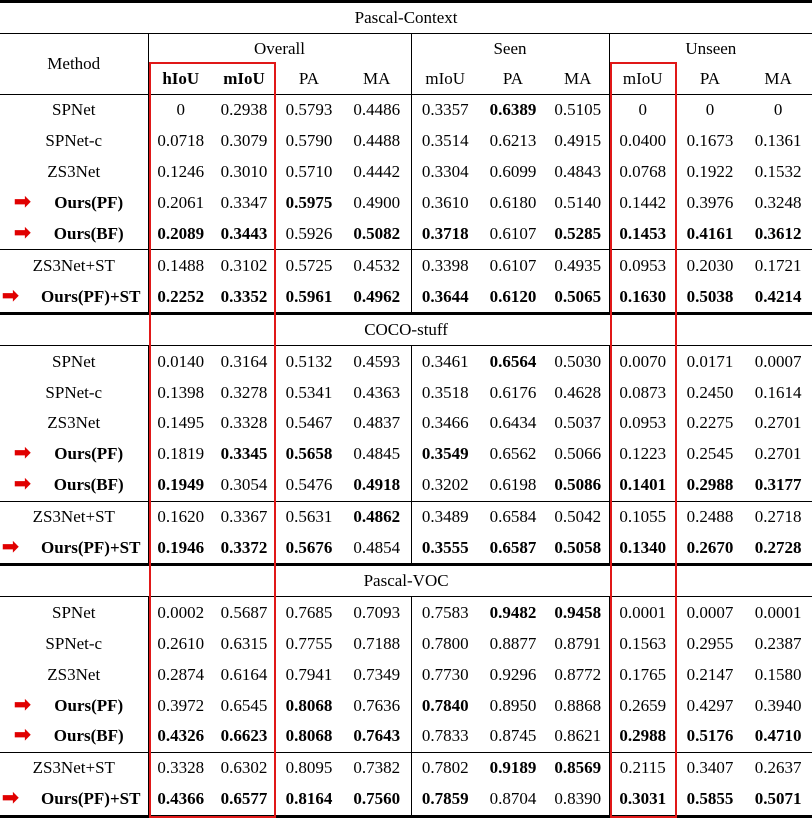  I want to click on value-cell: 0.3461, so click(444, 361).